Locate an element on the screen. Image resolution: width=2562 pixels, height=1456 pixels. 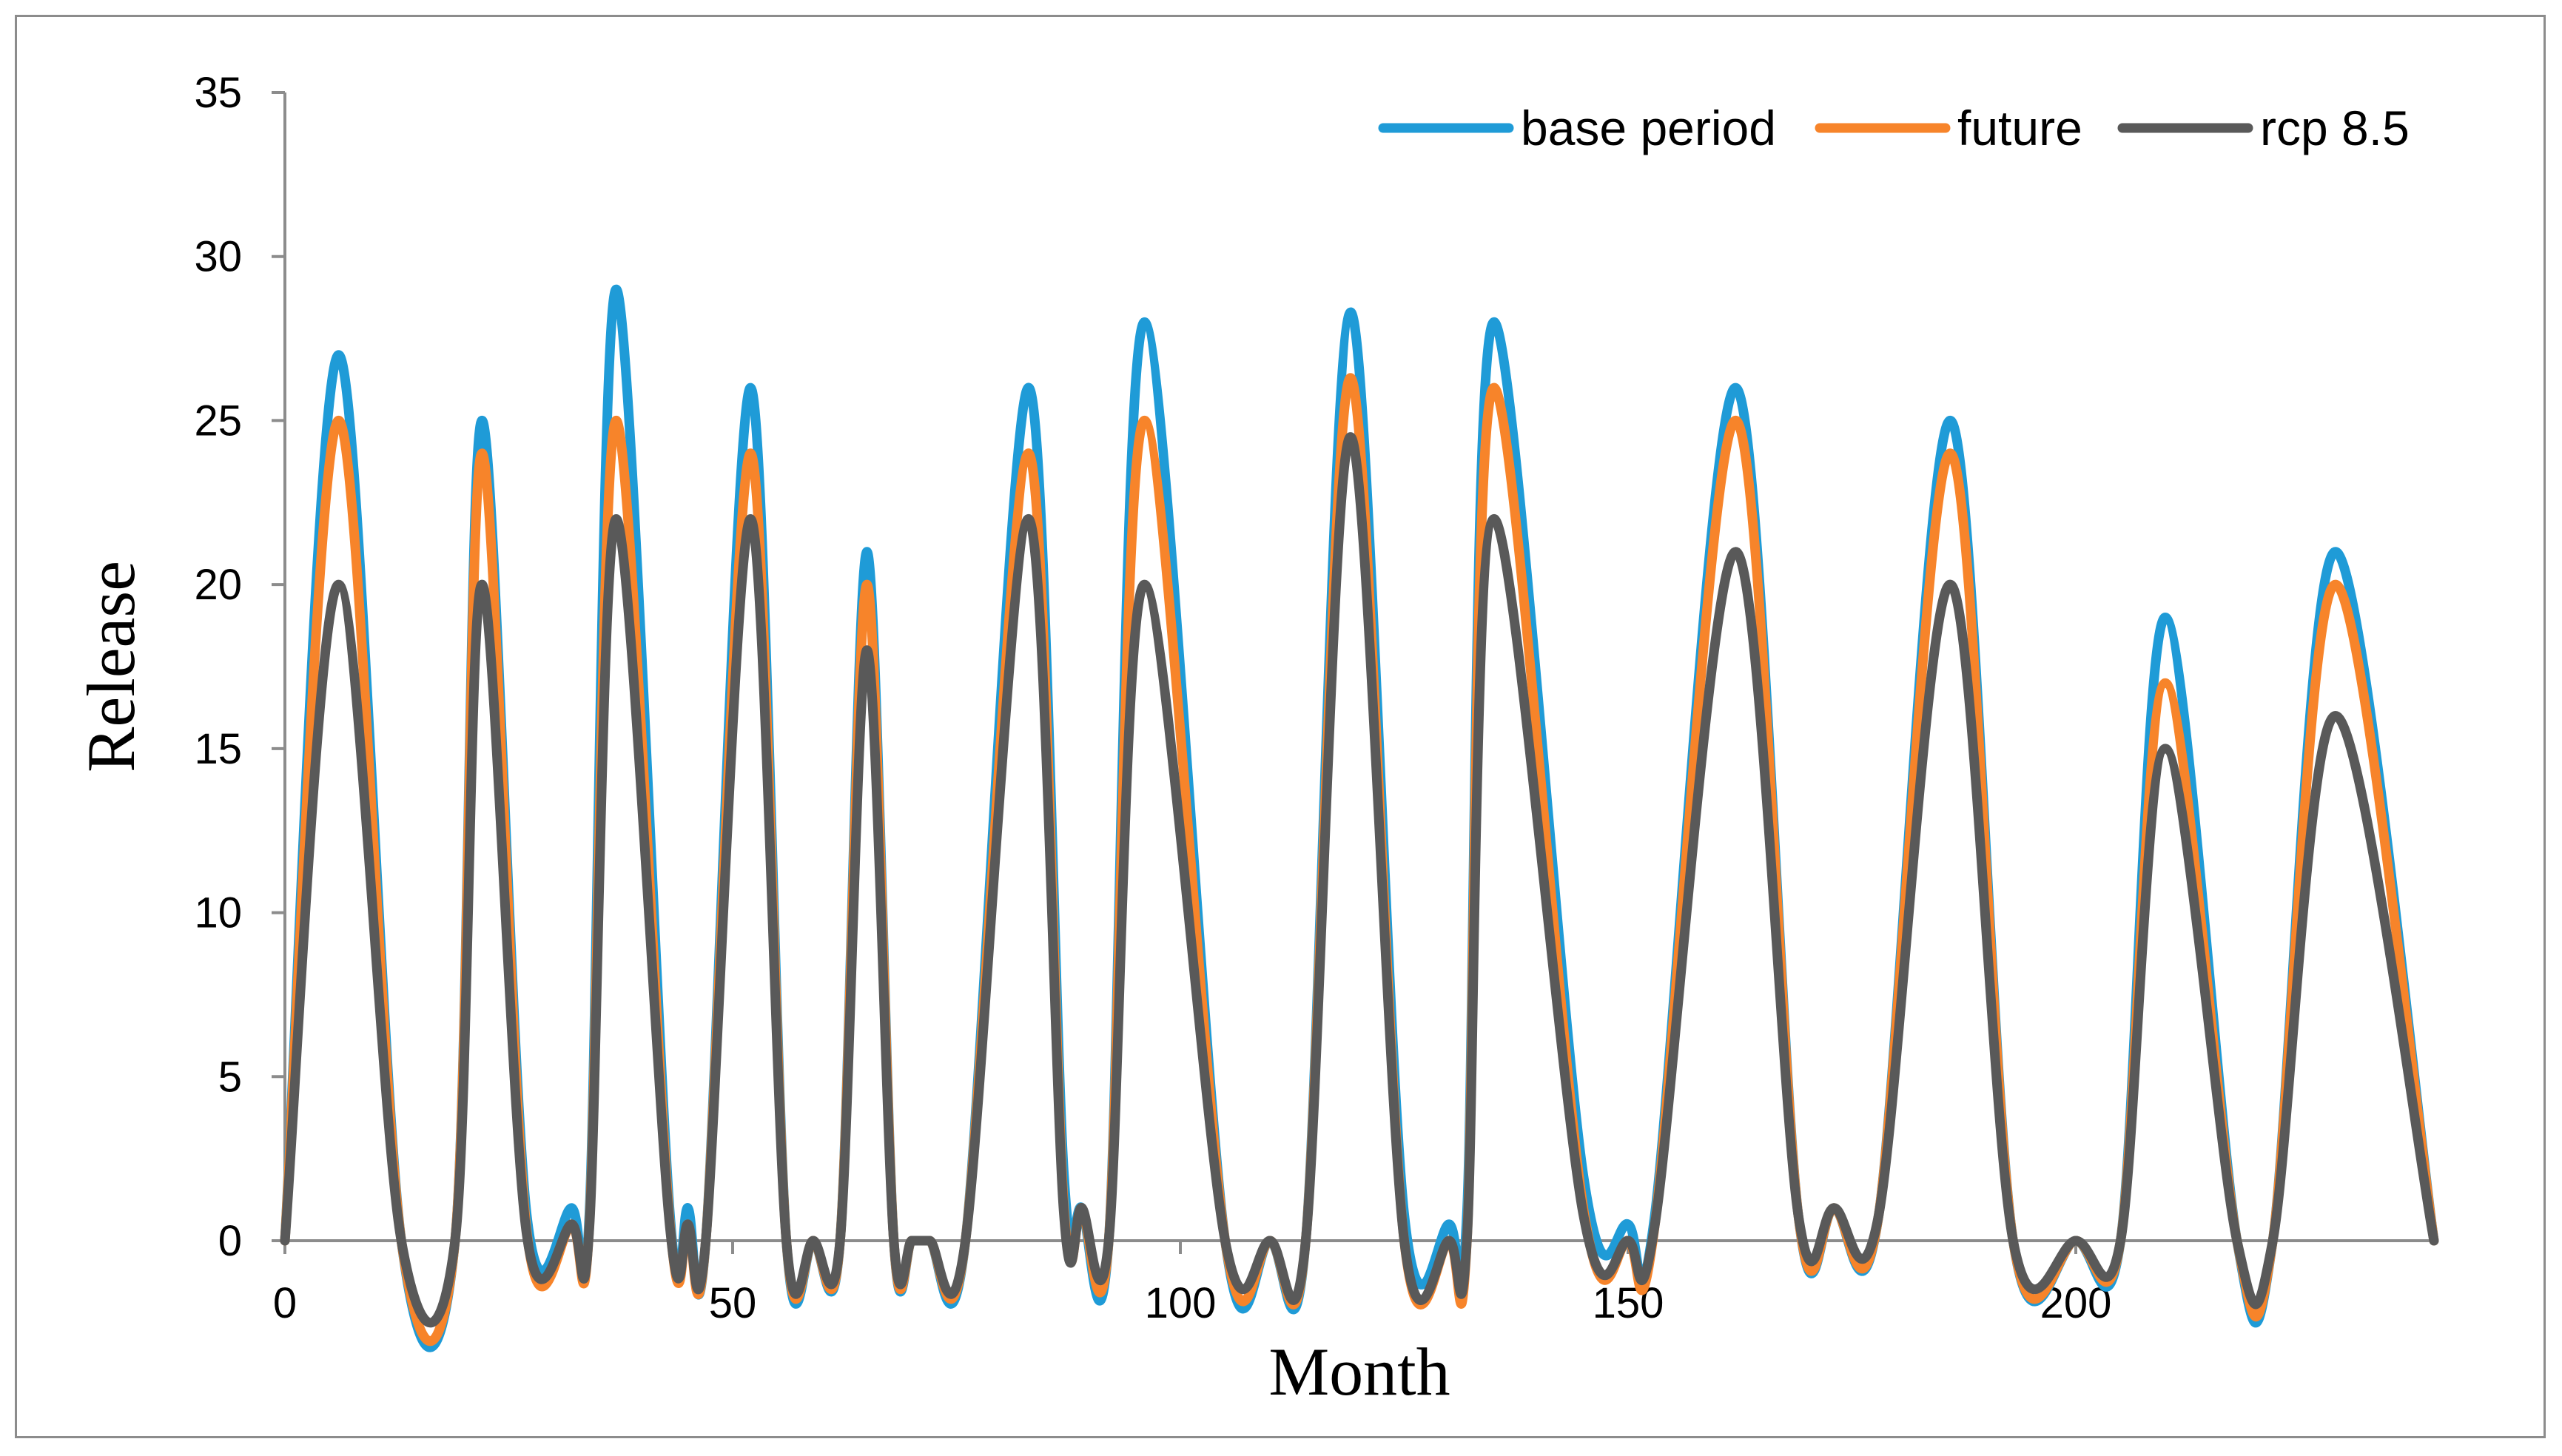
legend-item: base period is located at coordinates (1577, 128).